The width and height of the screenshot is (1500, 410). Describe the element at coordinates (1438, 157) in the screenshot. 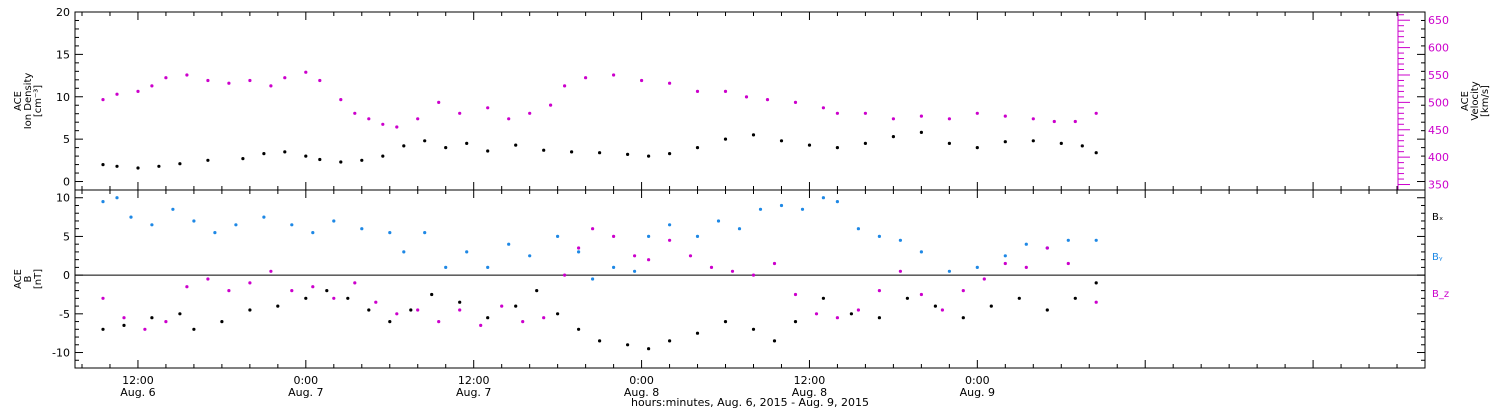

I see `y2-tick-label: 400` at that location.